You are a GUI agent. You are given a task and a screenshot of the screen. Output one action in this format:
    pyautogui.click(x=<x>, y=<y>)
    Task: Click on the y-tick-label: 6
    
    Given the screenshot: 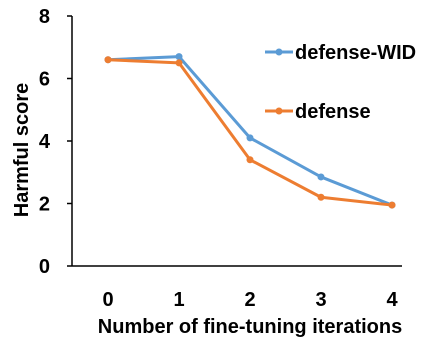 What is the action you would take?
    pyautogui.click(x=44, y=80)
    